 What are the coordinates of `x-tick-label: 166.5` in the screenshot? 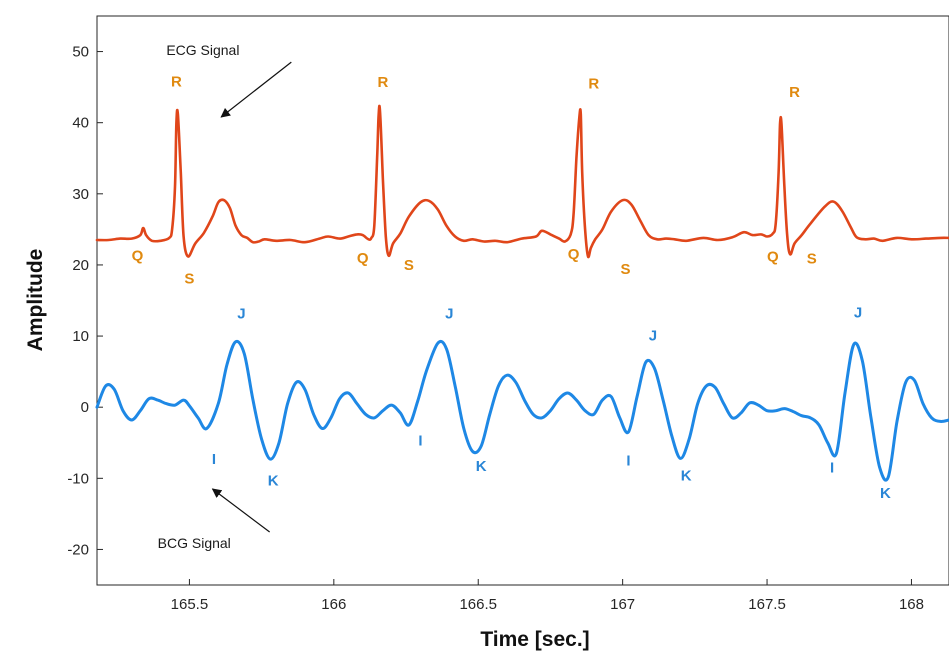 It's located at (478, 604).